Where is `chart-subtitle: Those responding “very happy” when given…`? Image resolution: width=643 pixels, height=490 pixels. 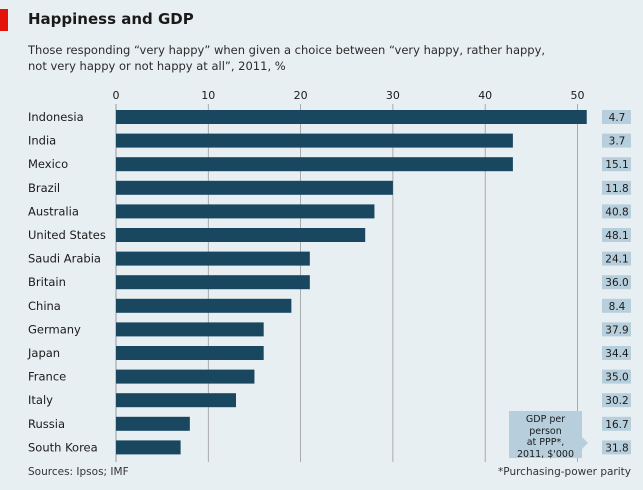 chart-subtitle: Those responding “very happy” when given… is located at coordinates (318, 58).